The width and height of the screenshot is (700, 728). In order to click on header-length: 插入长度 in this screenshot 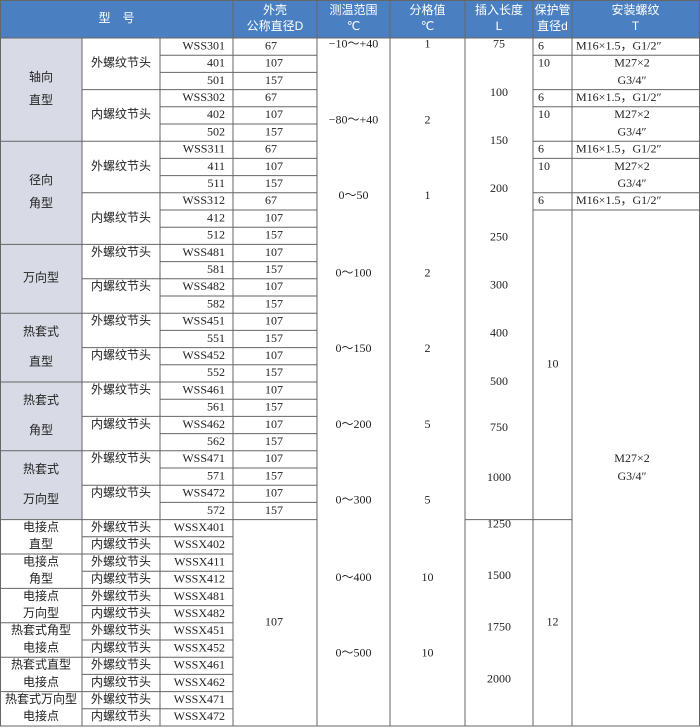, I will do `click(499, 9)`.